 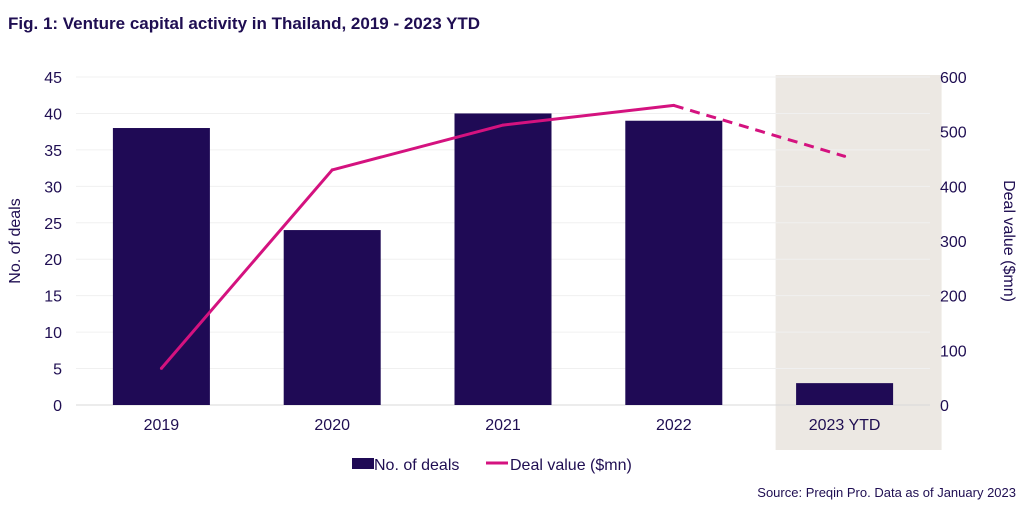 I want to click on y-tick-label: 20, so click(x=53, y=260).